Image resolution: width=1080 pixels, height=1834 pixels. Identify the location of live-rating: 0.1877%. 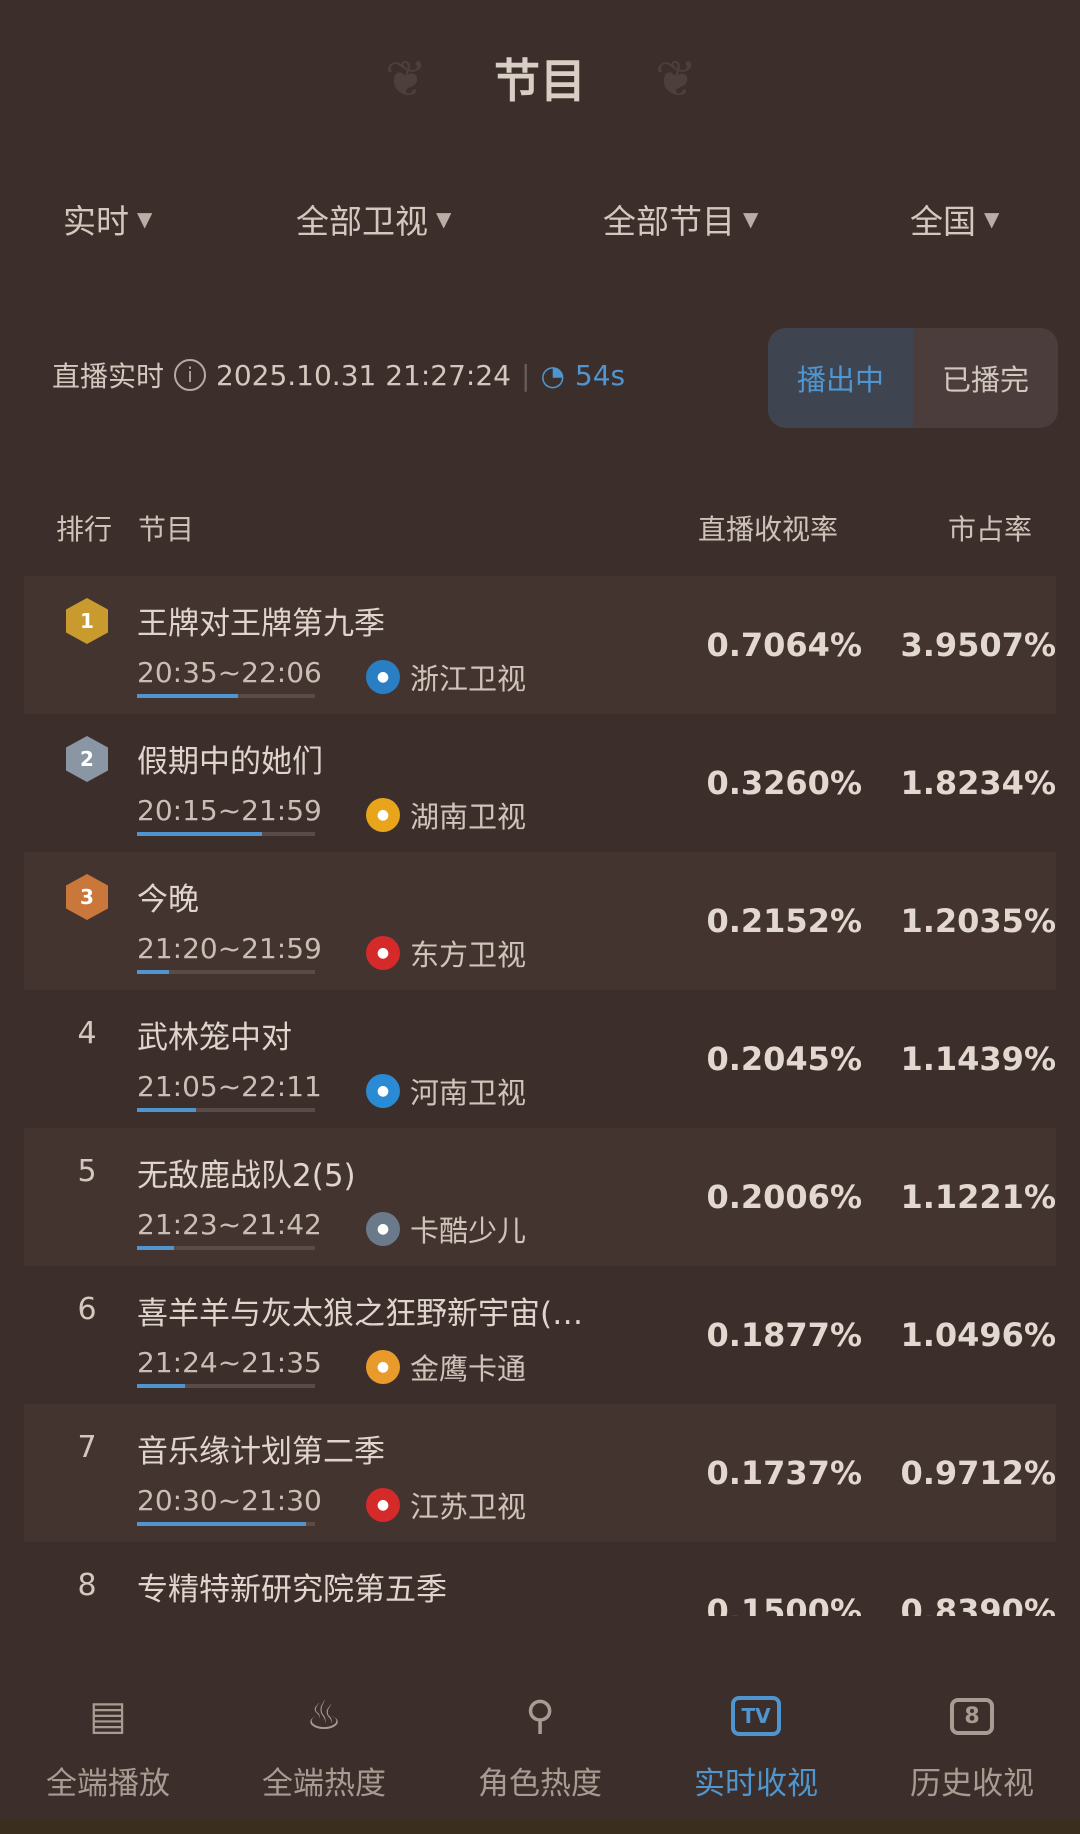
(784, 1335).